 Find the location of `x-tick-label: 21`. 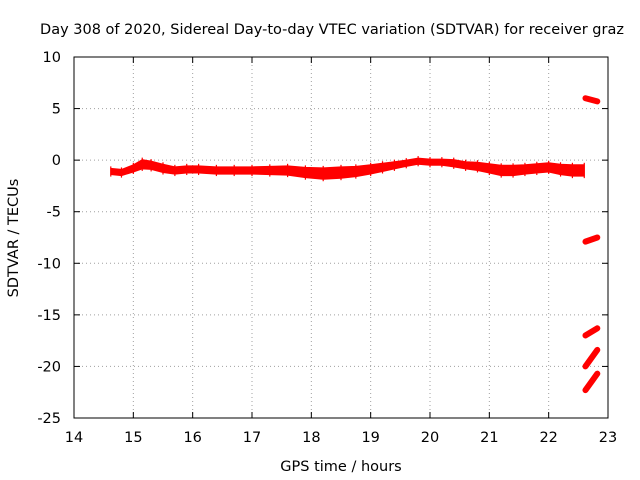

x-tick-label: 21 is located at coordinates (489, 438).